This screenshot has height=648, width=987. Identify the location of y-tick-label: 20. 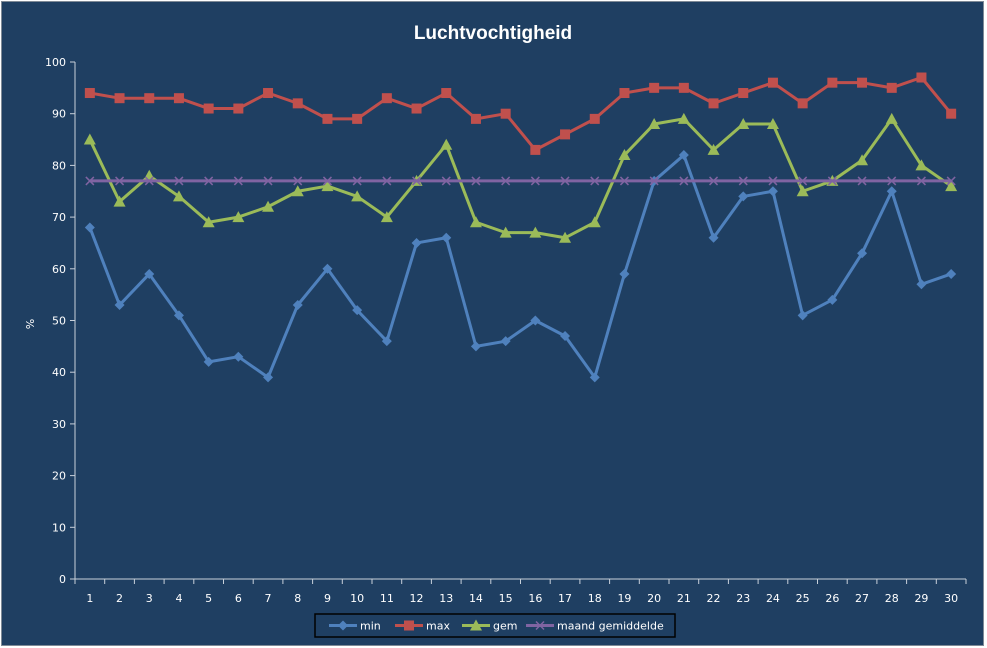
(59, 476).